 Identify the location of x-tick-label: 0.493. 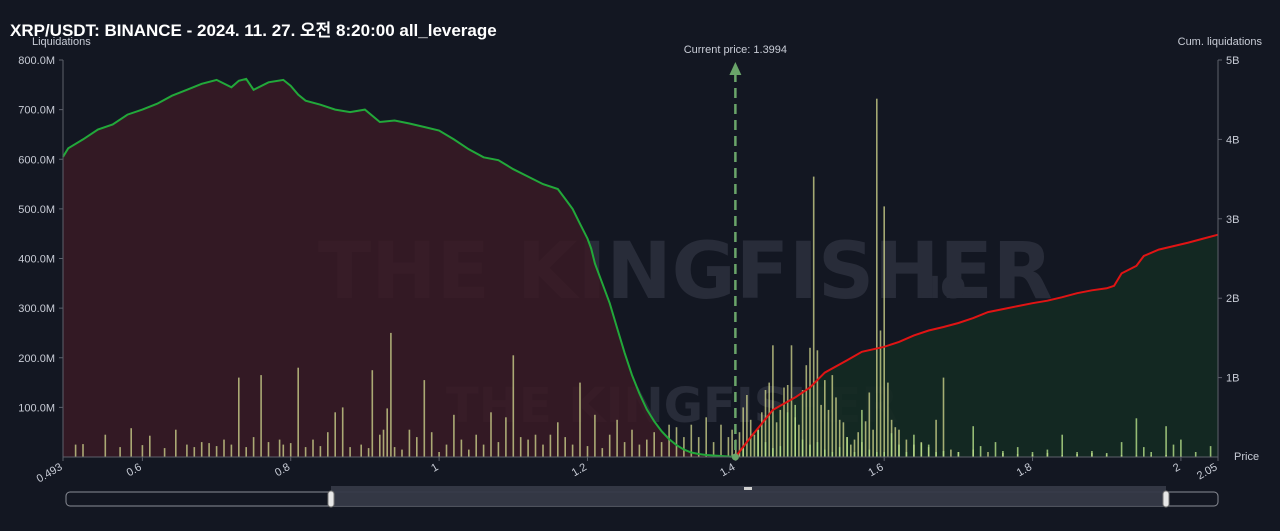
(50, 473).